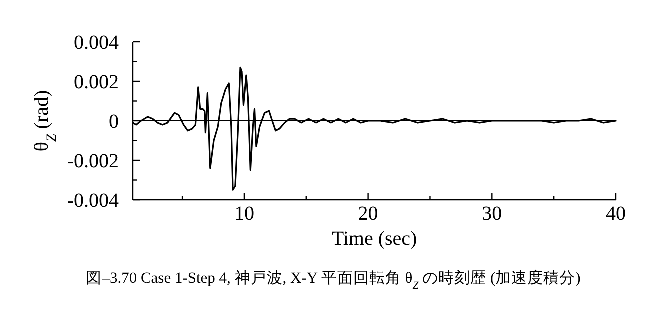 This screenshot has width=667, height=322. Describe the element at coordinates (375, 239) in the screenshot. I see `x-axis-title: Time (sec)` at that location.